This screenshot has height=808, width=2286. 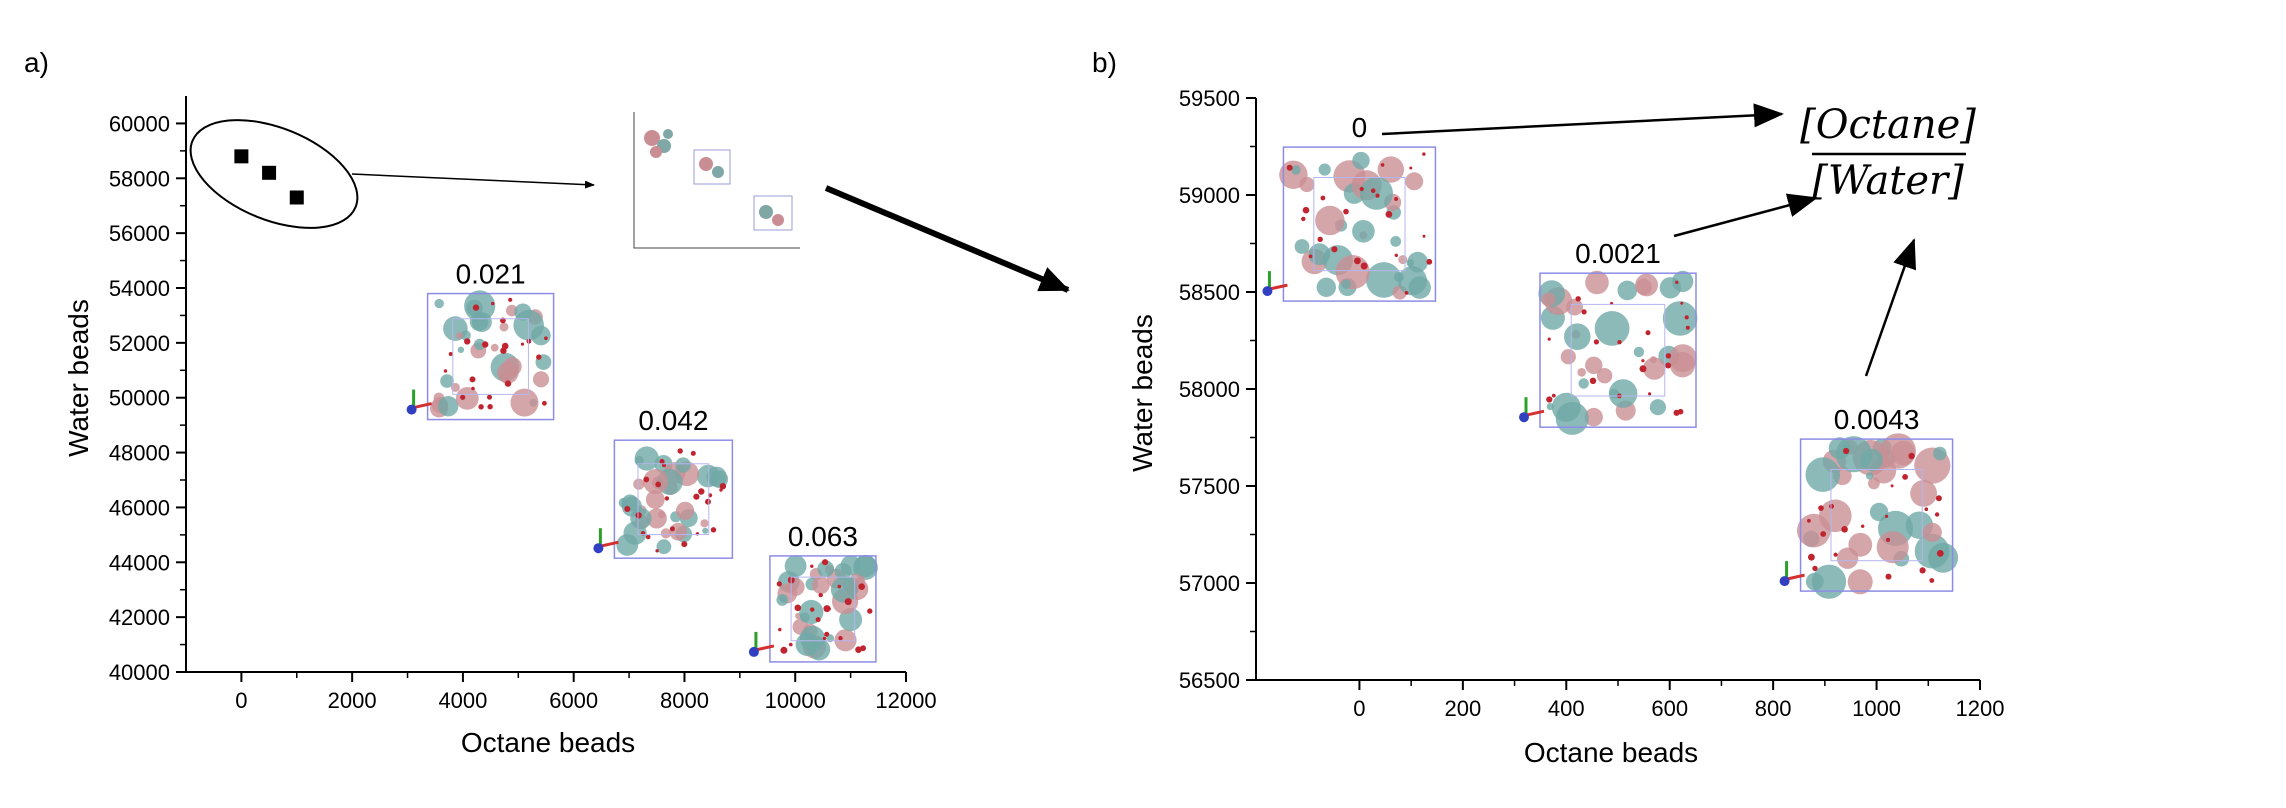 What do you see at coordinates (673, 420) in the screenshot?
I see `a-inset-1-label: 0.042` at bounding box center [673, 420].